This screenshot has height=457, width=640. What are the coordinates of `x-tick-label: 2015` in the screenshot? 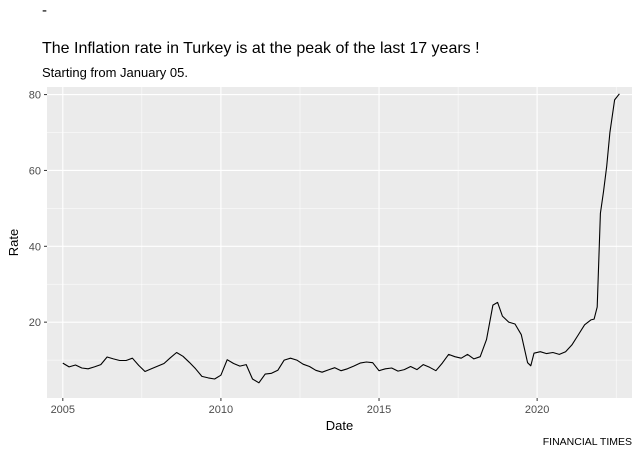 It's located at (379, 410).